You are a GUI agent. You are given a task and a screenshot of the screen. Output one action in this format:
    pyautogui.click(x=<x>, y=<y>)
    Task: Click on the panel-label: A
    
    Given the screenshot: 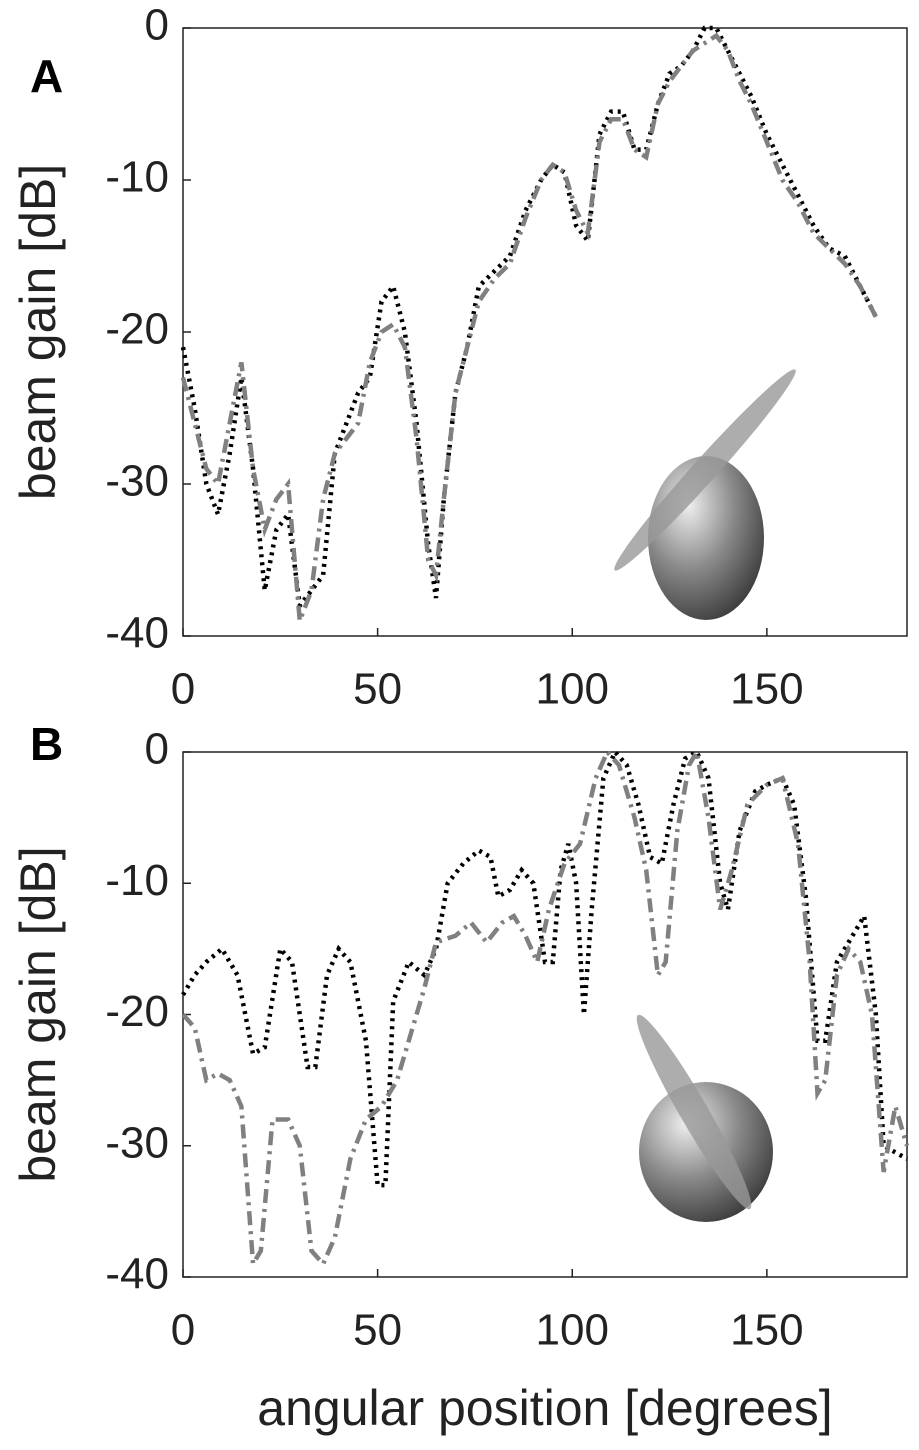 What is the action you would take?
    pyautogui.click(x=46, y=76)
    